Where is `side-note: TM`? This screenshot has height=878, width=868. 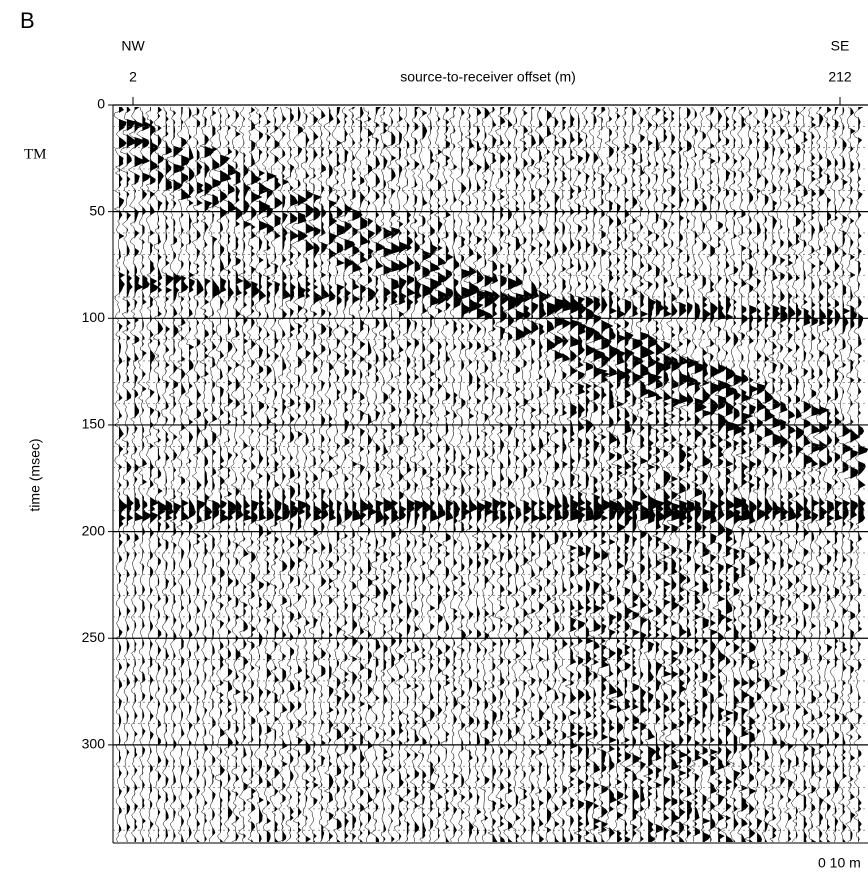
side-note: TM is located at coordinates (35, 154).